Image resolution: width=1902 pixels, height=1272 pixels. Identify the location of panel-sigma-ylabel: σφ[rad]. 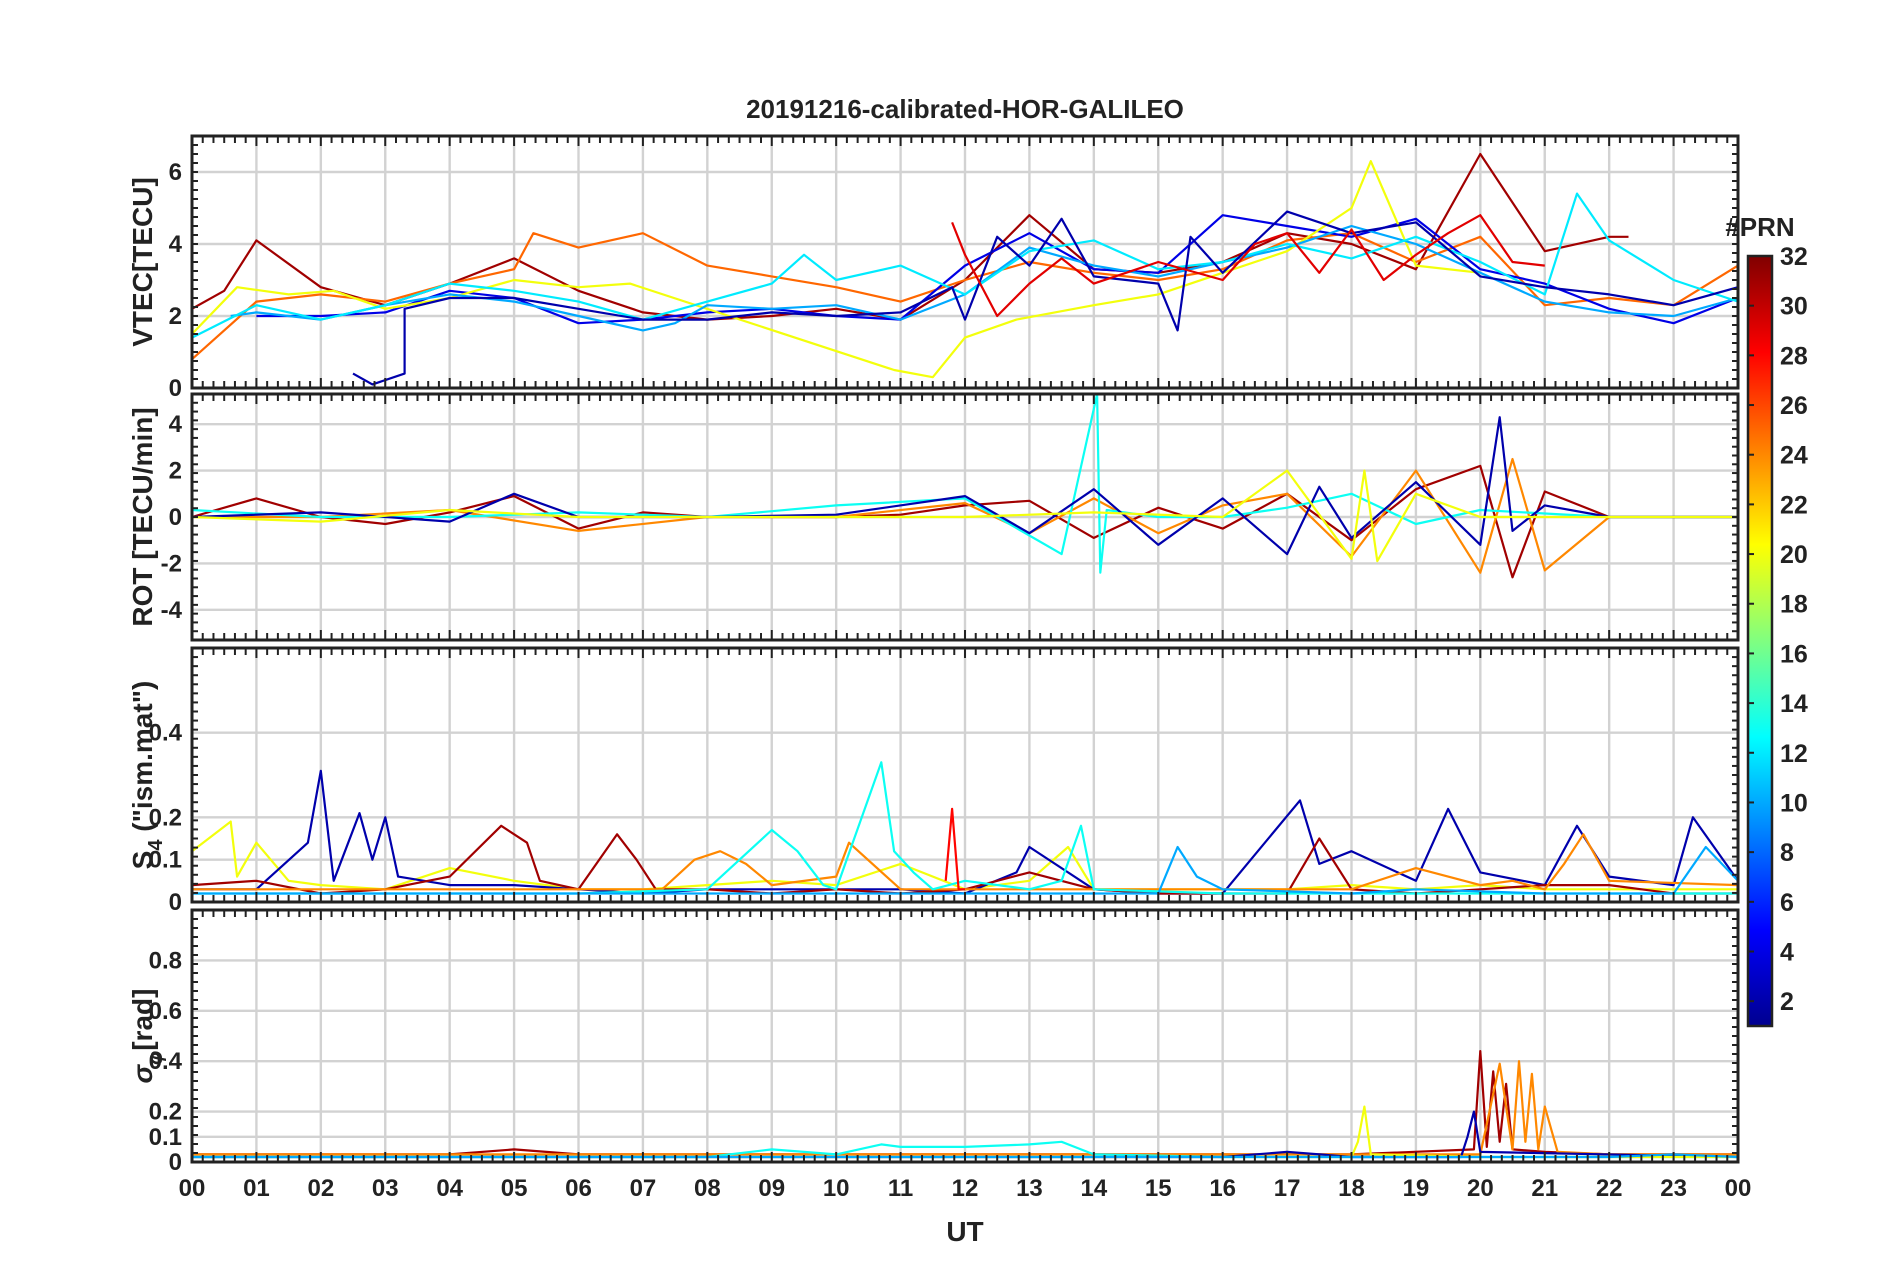
(147, 1036).